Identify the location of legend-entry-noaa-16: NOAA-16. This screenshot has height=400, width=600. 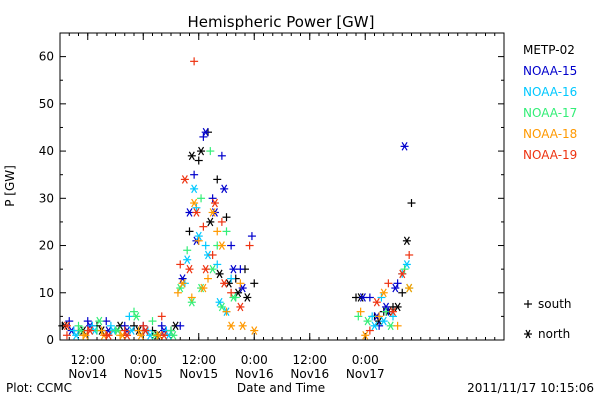
(550, 92).